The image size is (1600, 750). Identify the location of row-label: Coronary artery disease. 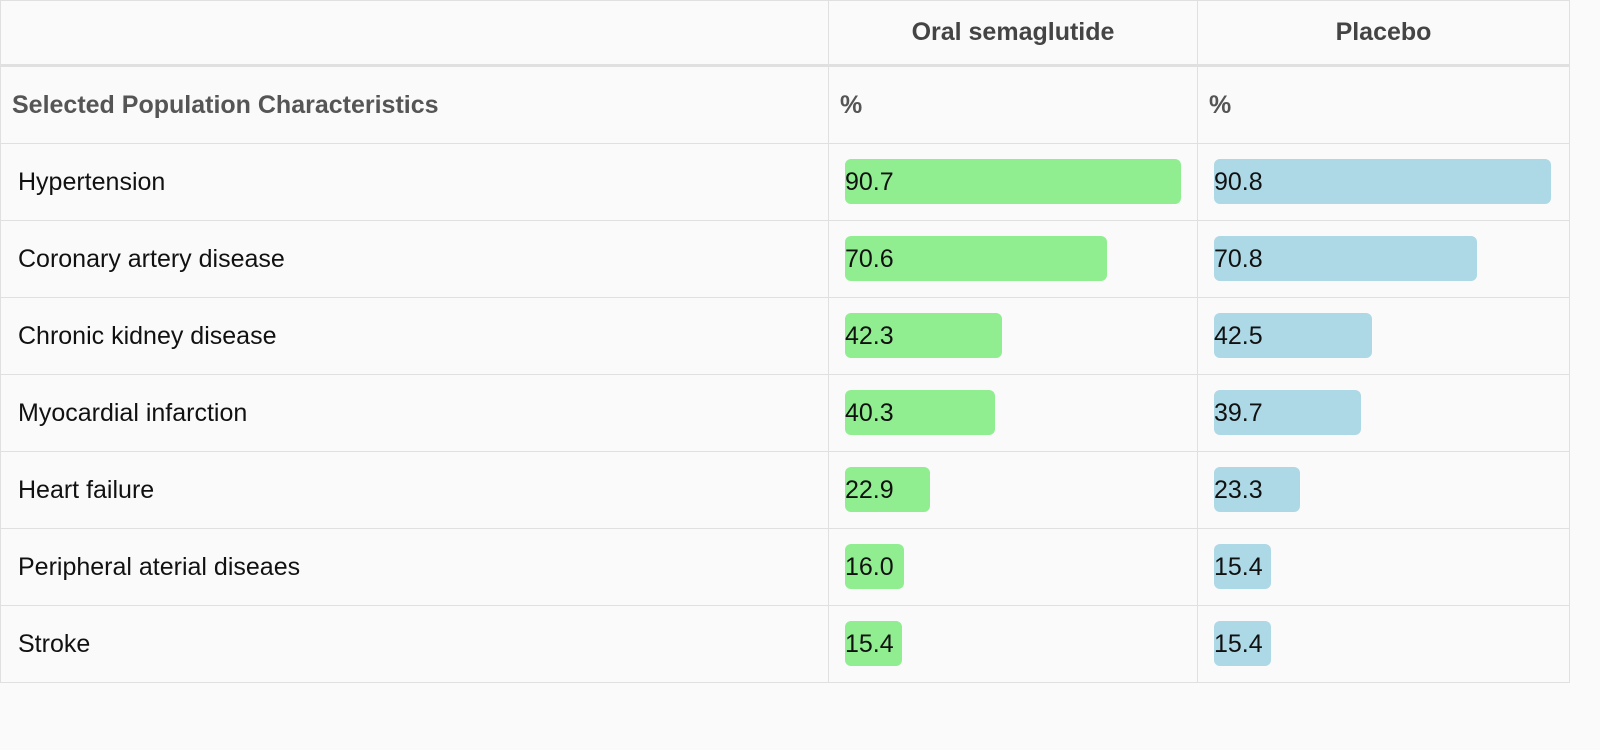
(414, 259).